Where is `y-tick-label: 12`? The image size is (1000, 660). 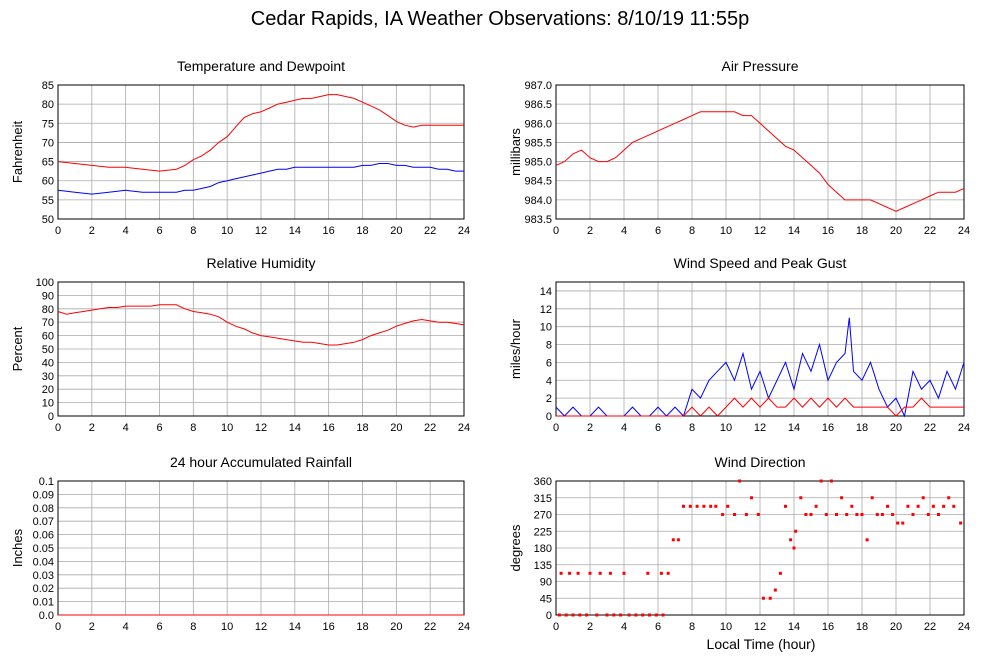
y-tick-label: 12 is located at coordinates (546, 310).